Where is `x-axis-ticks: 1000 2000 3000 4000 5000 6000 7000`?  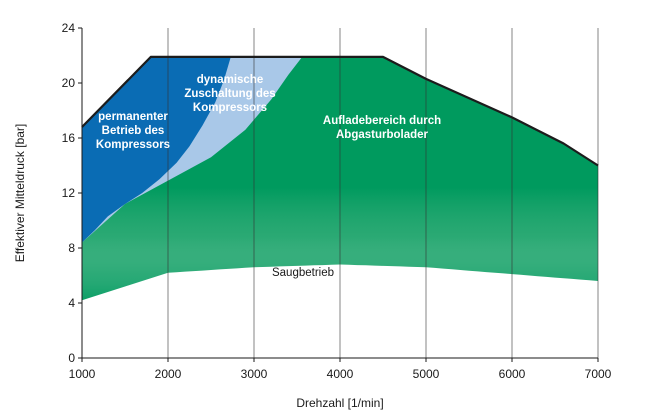 x-axis-ticks: 1000 2000 3000 4000 5000 6000 7000 is located at coordinates (340, 369).